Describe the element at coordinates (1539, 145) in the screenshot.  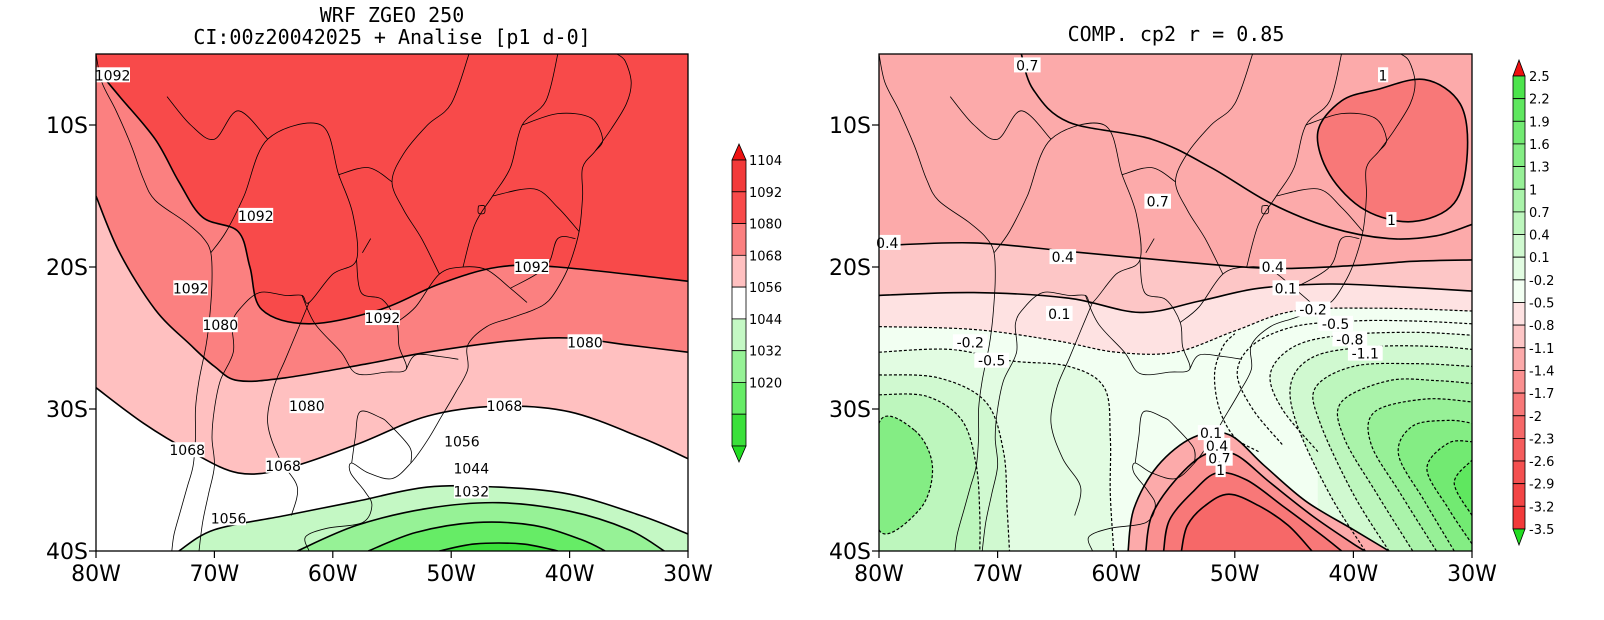
I see `colorbar-label: 1.6` at that location.